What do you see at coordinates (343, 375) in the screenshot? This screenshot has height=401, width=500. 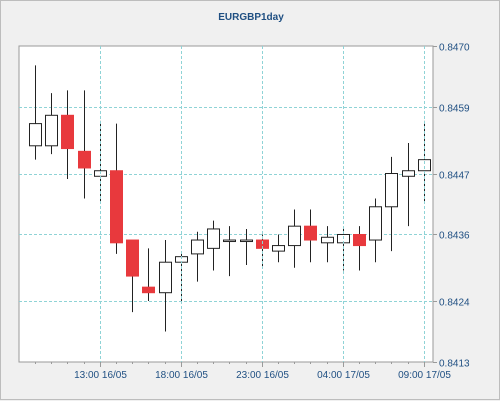 I see `x-tick-label: 04:00 17/05` at bounding box center [343, 375].